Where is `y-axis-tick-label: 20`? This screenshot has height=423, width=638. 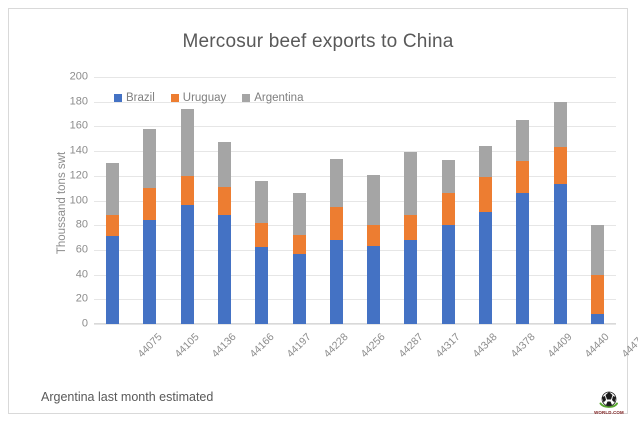
y-axis-tick-label: 20 is located at coordinates (81, 298).